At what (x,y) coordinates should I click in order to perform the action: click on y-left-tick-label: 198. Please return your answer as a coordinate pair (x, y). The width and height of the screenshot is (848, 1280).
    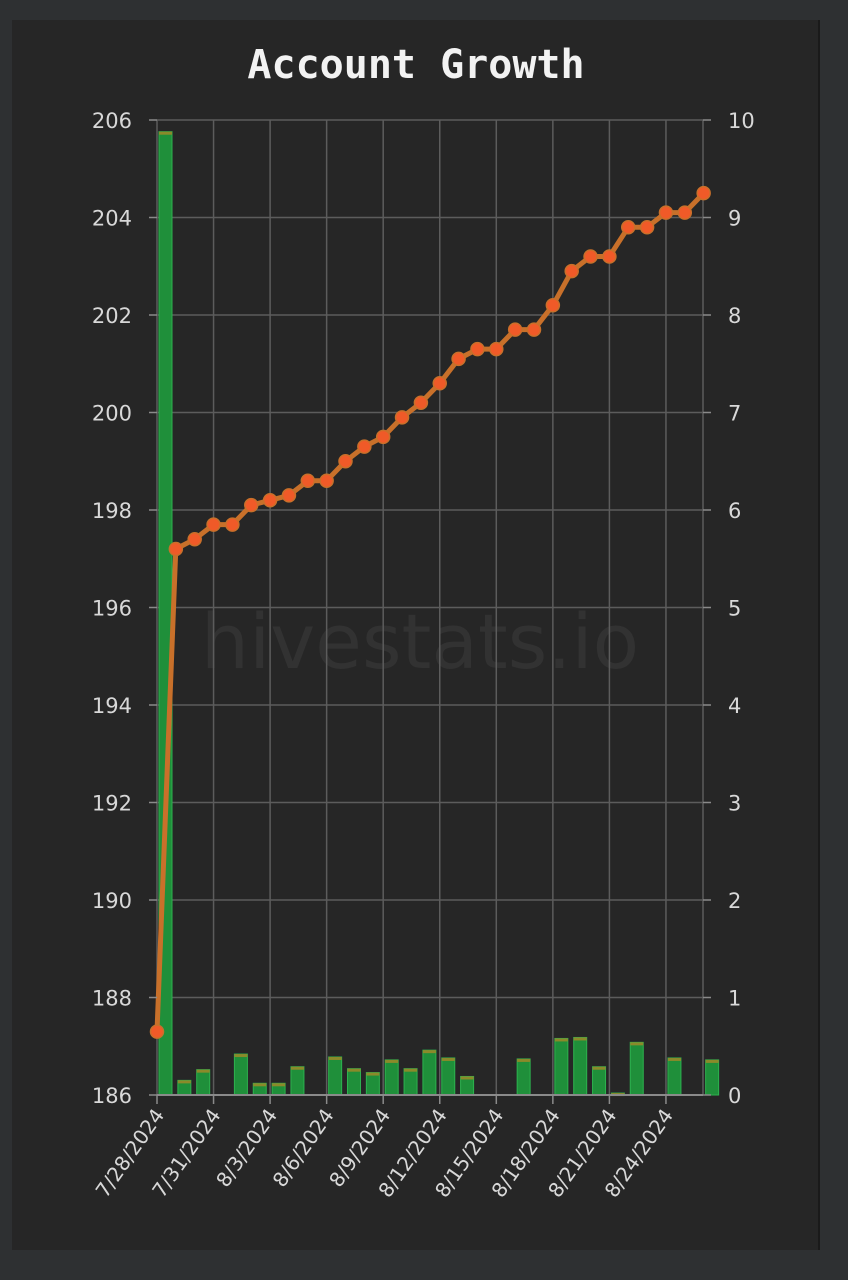
    Looking at the image, I should click on (112, 511).